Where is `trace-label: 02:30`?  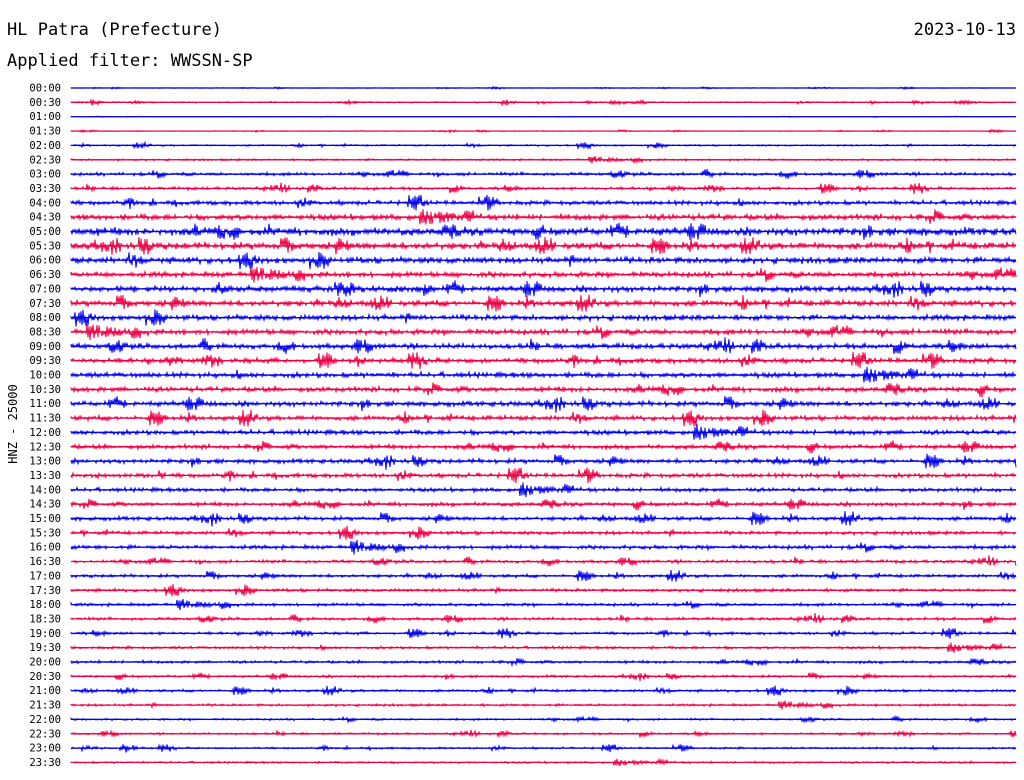
trace-label: 02:30 is located at coordinates (45, 160).